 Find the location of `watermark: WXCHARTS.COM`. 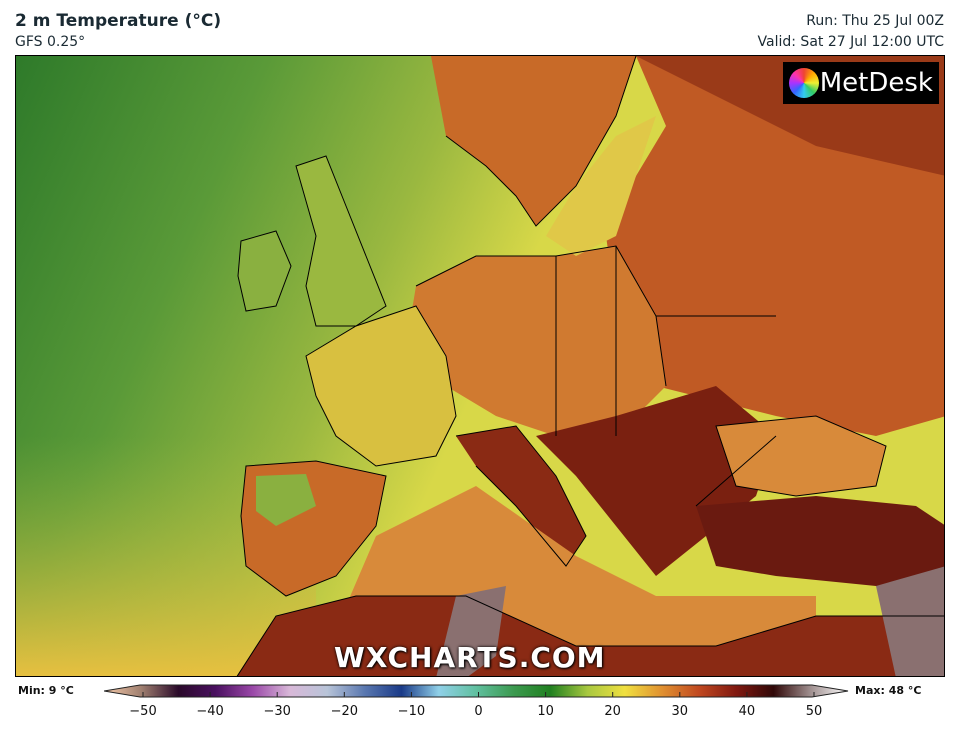

watermark: WXCHARTS.COM is located at coordinates (470, 657).